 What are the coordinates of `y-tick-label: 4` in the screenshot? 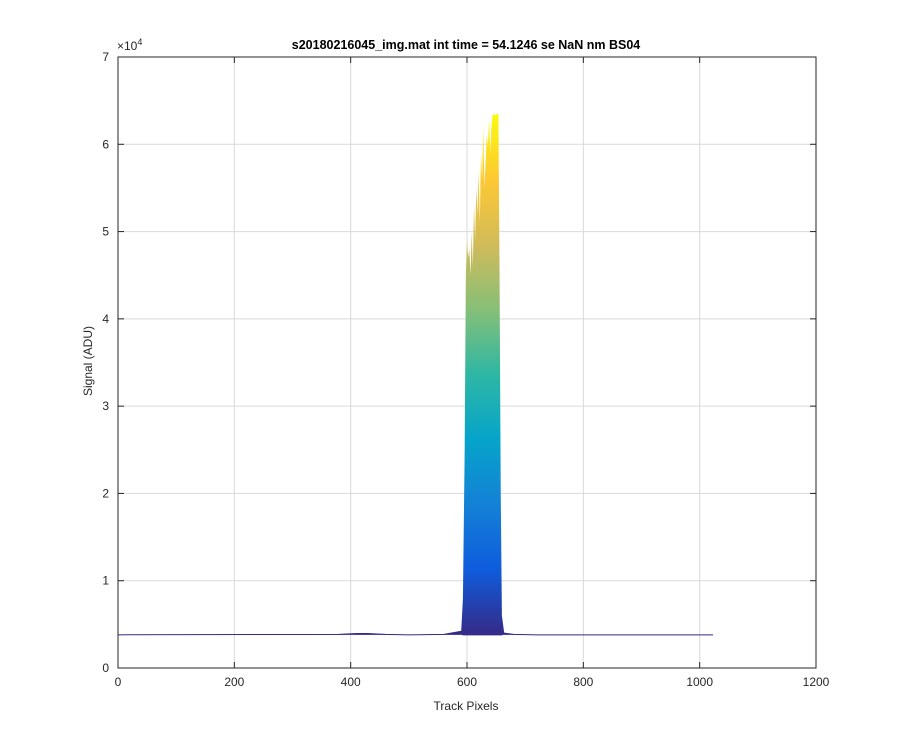 It's located at (105, 319).